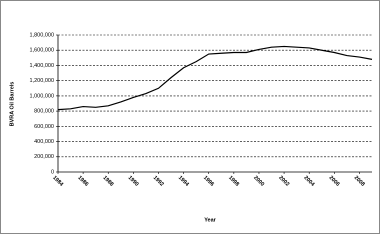 This screenshot has height=240, width=380. What do you see at coordinates (42, 81) in the screenshot?
I see `y-tick-label: 1,200,000` at bounding box center [42, 81].